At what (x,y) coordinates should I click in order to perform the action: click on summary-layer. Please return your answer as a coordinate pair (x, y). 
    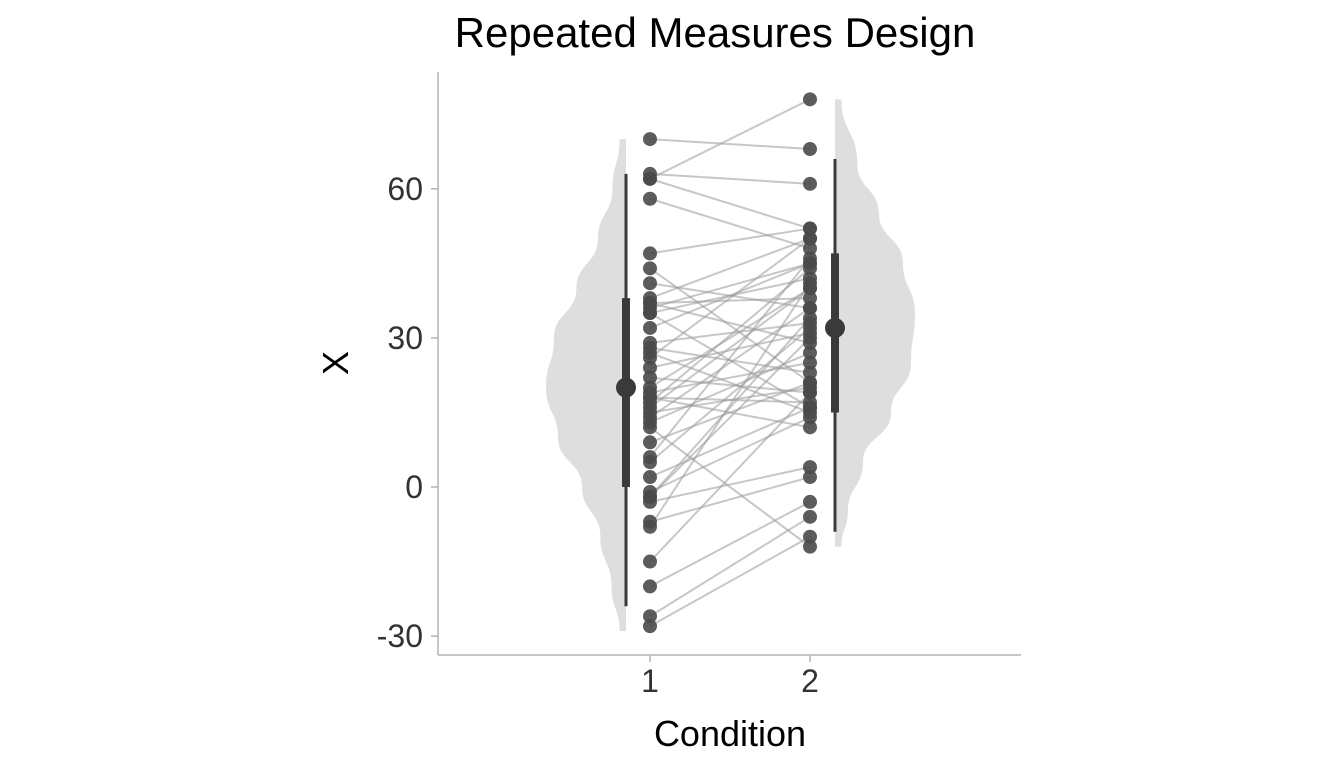
    Looking at the image, I should click on (730, 382).